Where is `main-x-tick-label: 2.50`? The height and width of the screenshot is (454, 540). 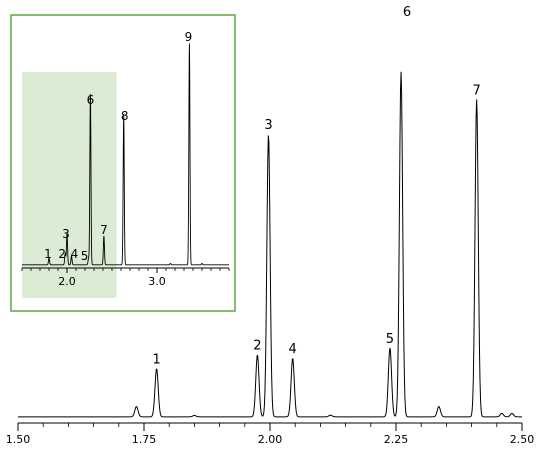
main-x-tick-label: 2.50 is located at coordinates (522, 439).